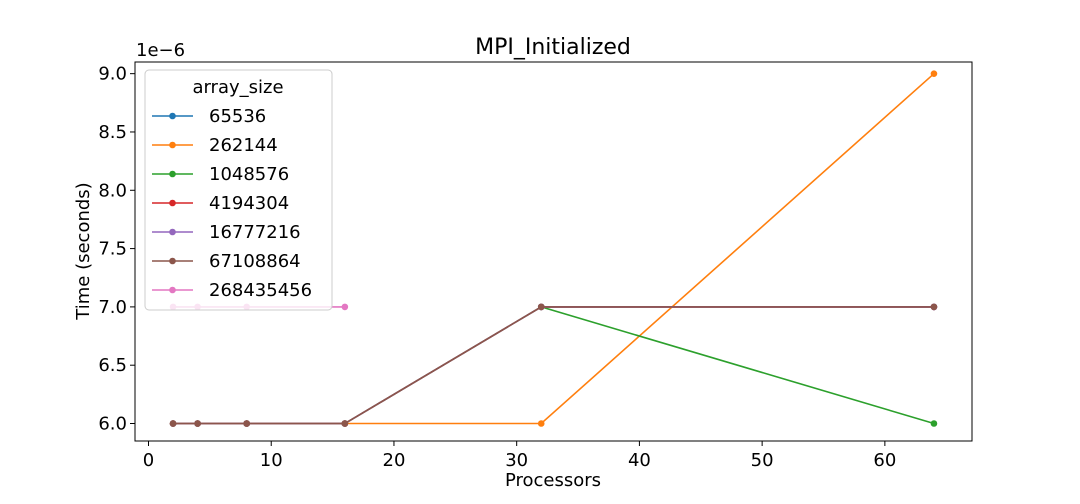 The image size is (1080, 504). Describe the element at coordinates (83, 251) in the screenshot. I see `y-axis-label: Time (seconds)` at that location.